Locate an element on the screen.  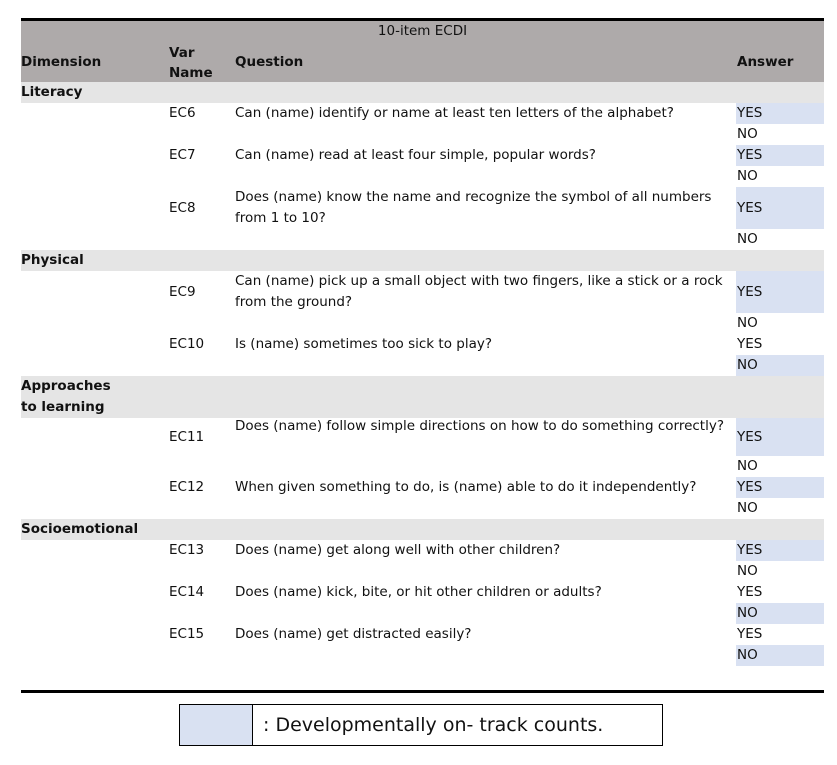
var-name: EC8 is located at coordinates (182, 207).